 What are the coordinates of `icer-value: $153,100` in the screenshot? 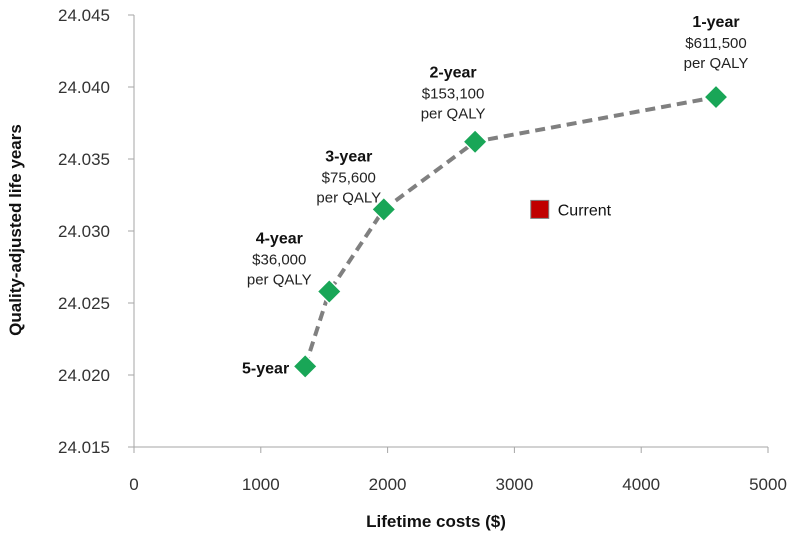 It's located at (453, 94).